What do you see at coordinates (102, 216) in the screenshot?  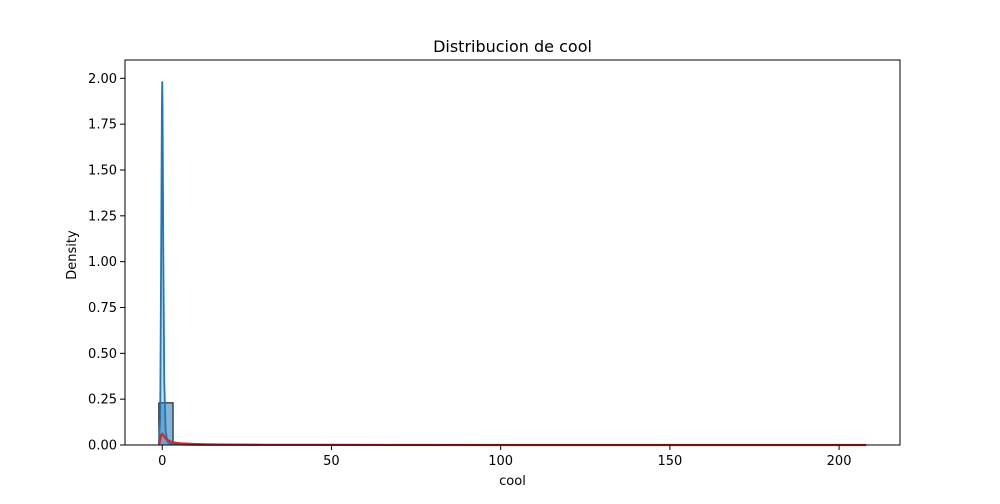 I see `y-tick-label-5: 1.25` at bounding box center [102, 216].